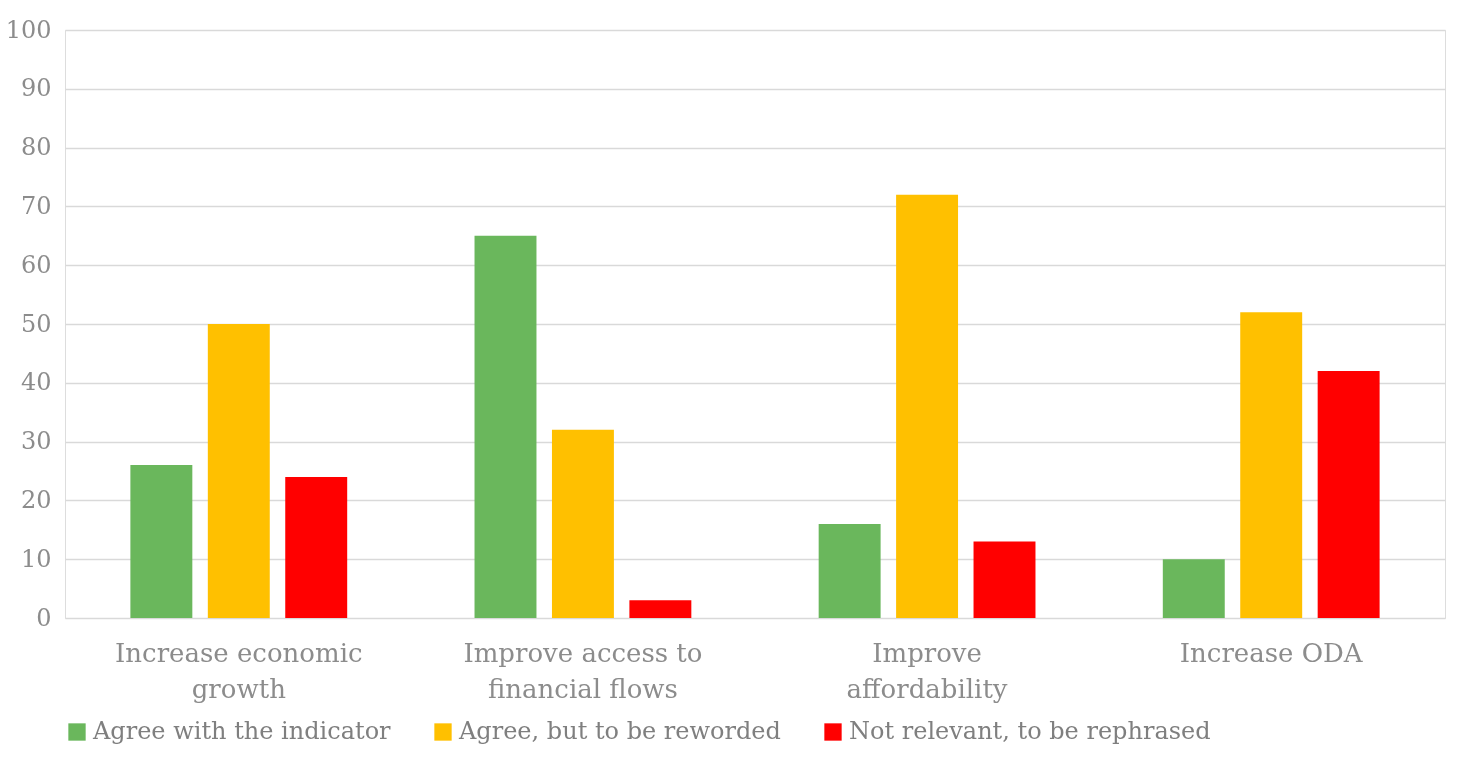  I want to click on x-tick-label: Increase ODA, so click(1271, 652).